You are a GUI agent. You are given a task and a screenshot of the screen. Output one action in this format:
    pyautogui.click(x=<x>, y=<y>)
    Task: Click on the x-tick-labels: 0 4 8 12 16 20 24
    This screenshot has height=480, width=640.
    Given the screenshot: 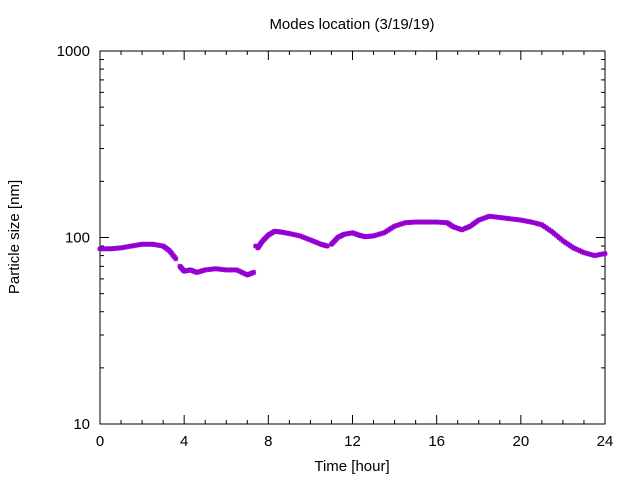 What is the action you would take?
    pyautogui.click(x=355, y=441)
    